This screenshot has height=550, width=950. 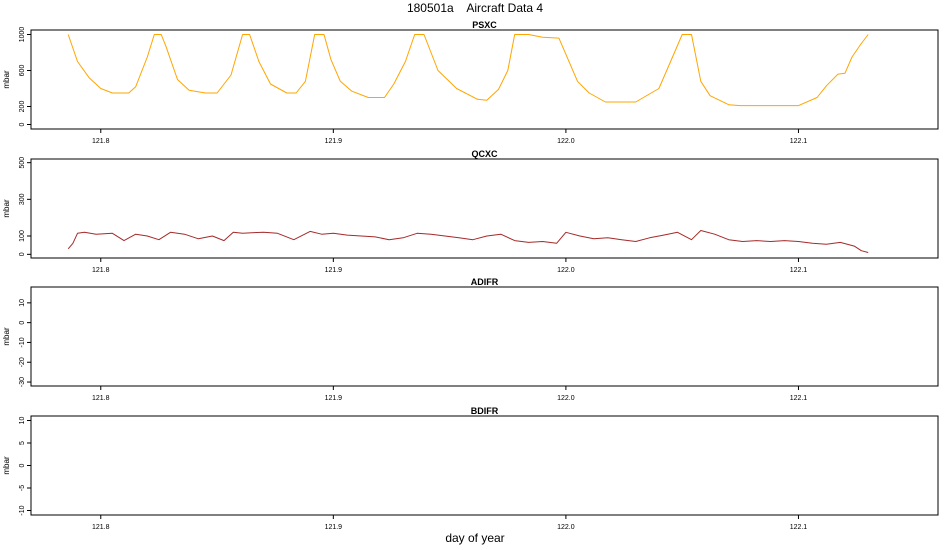 I want to click on series-line-qcxc, so click(x=468, y=241).